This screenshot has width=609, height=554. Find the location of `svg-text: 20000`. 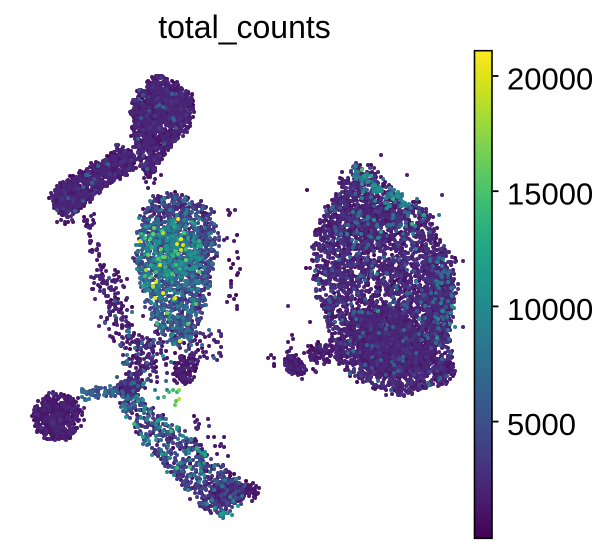

svg-text: 20000 is located at coordinates (550, 79).